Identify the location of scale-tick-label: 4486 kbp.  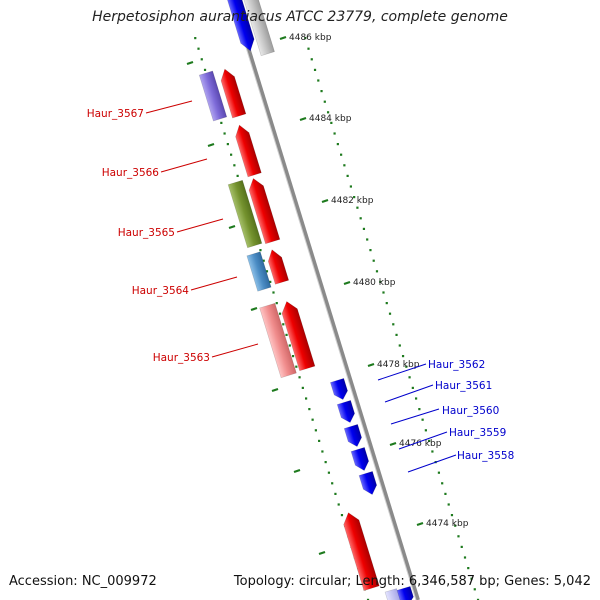
(310, 38).